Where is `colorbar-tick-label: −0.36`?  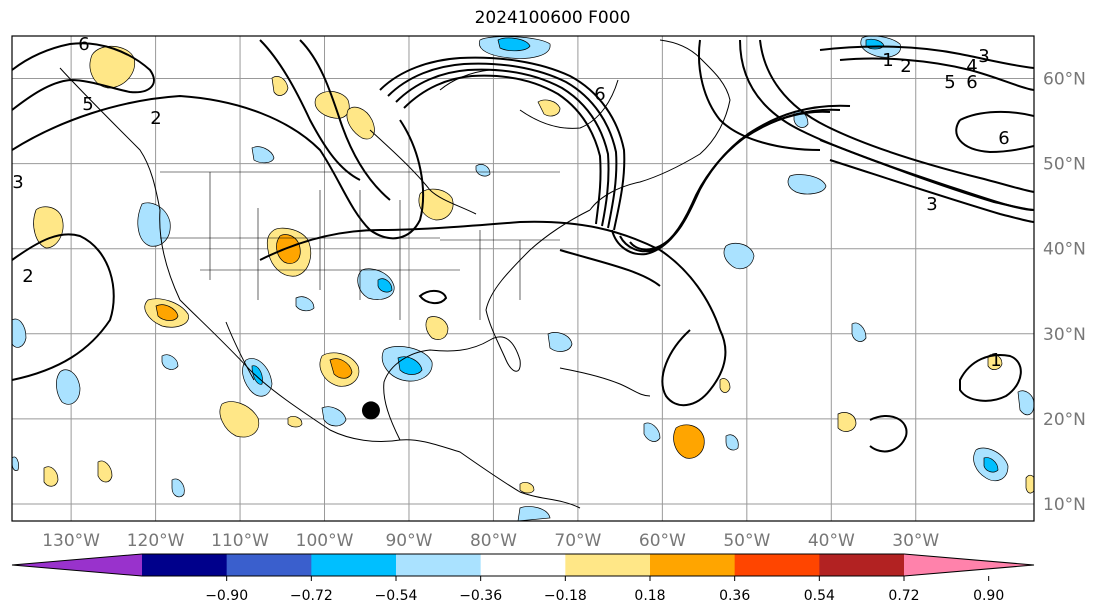
colorbar-tick-label: −0.36 is located at coordinates (480, 596).